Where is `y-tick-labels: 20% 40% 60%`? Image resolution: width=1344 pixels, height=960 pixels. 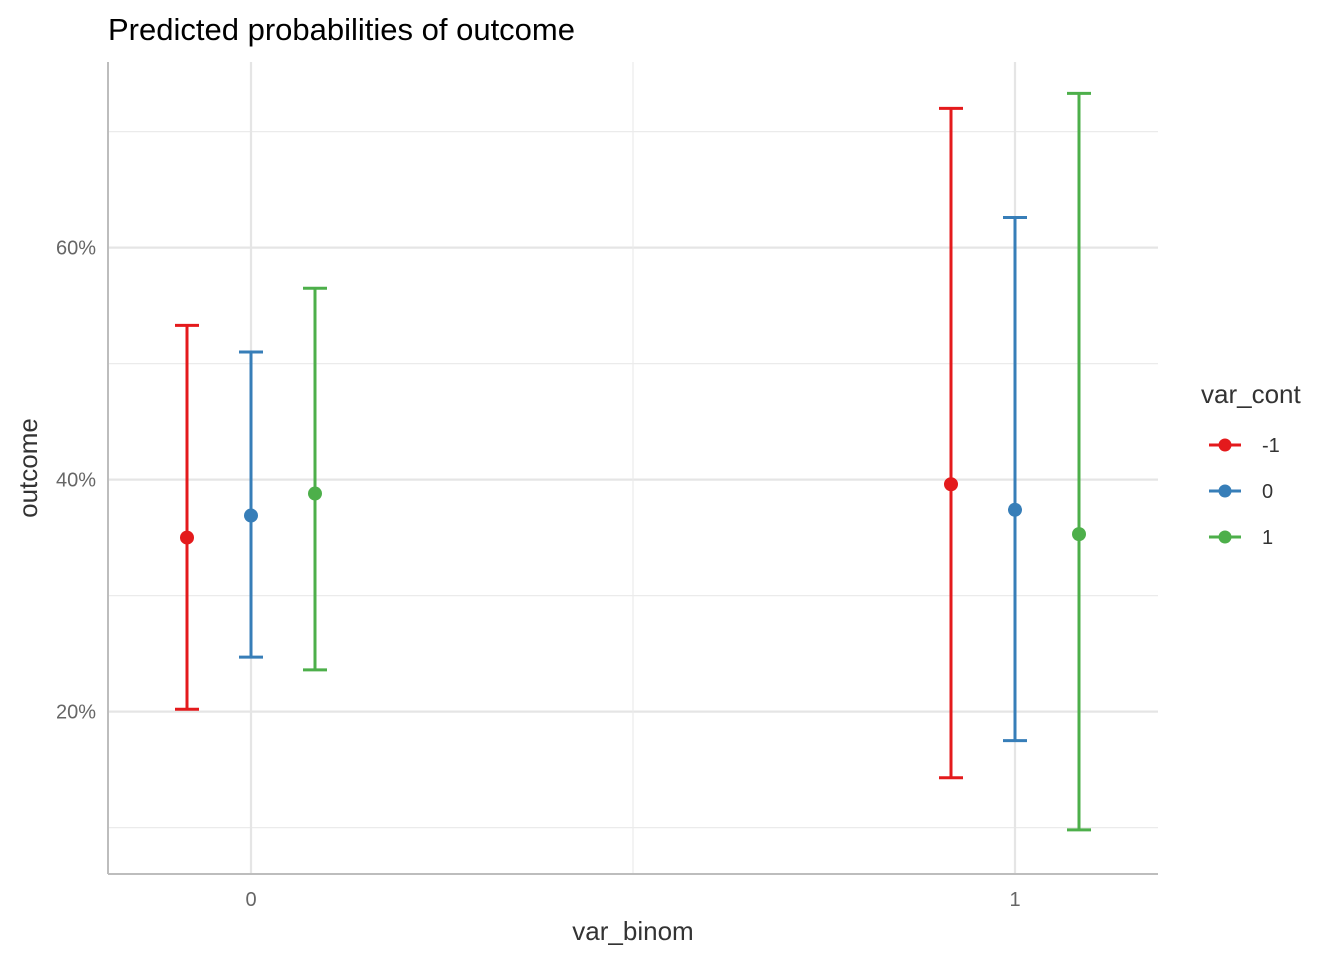
y-tick-labels: 20% 40% 60% is located at coordinates (76, 481).